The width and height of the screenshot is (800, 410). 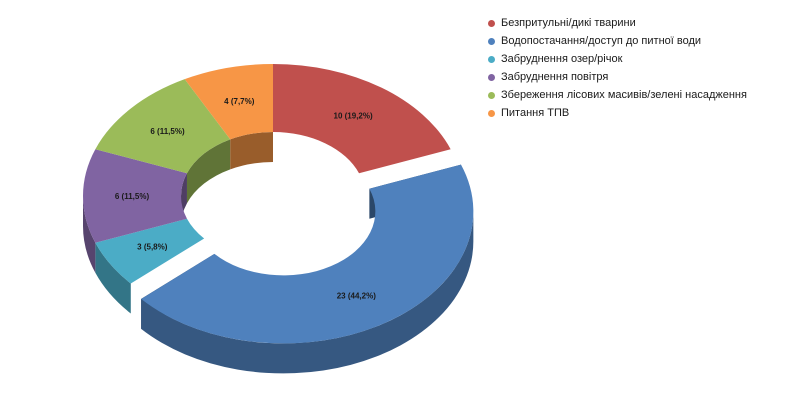 I want to click on data-label: 23 (44,2%), so click(x=356, y=295).